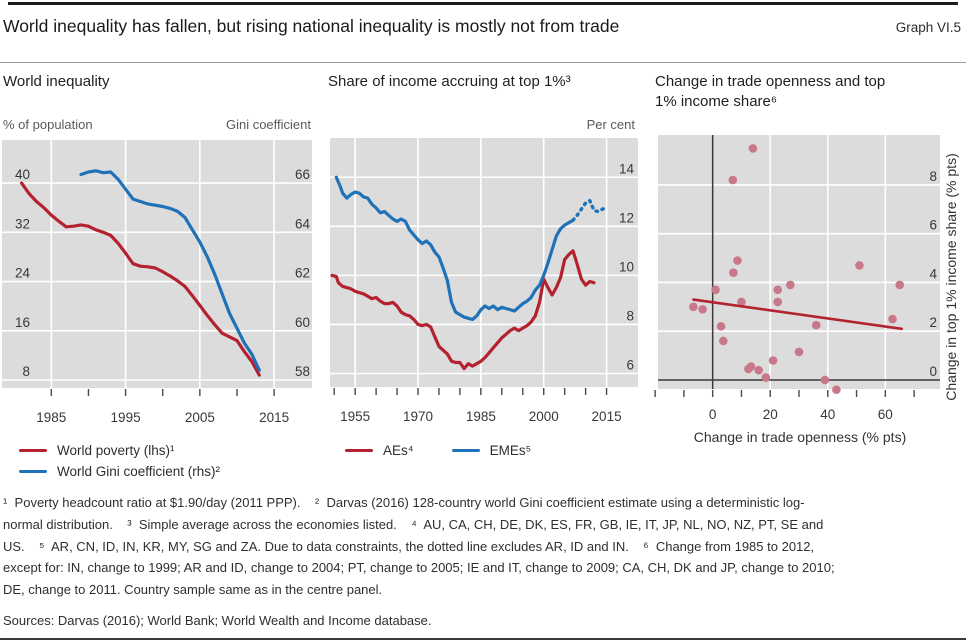 This screenshot has width=966, height=644. I want to click on top-rule, so click(483, 3).